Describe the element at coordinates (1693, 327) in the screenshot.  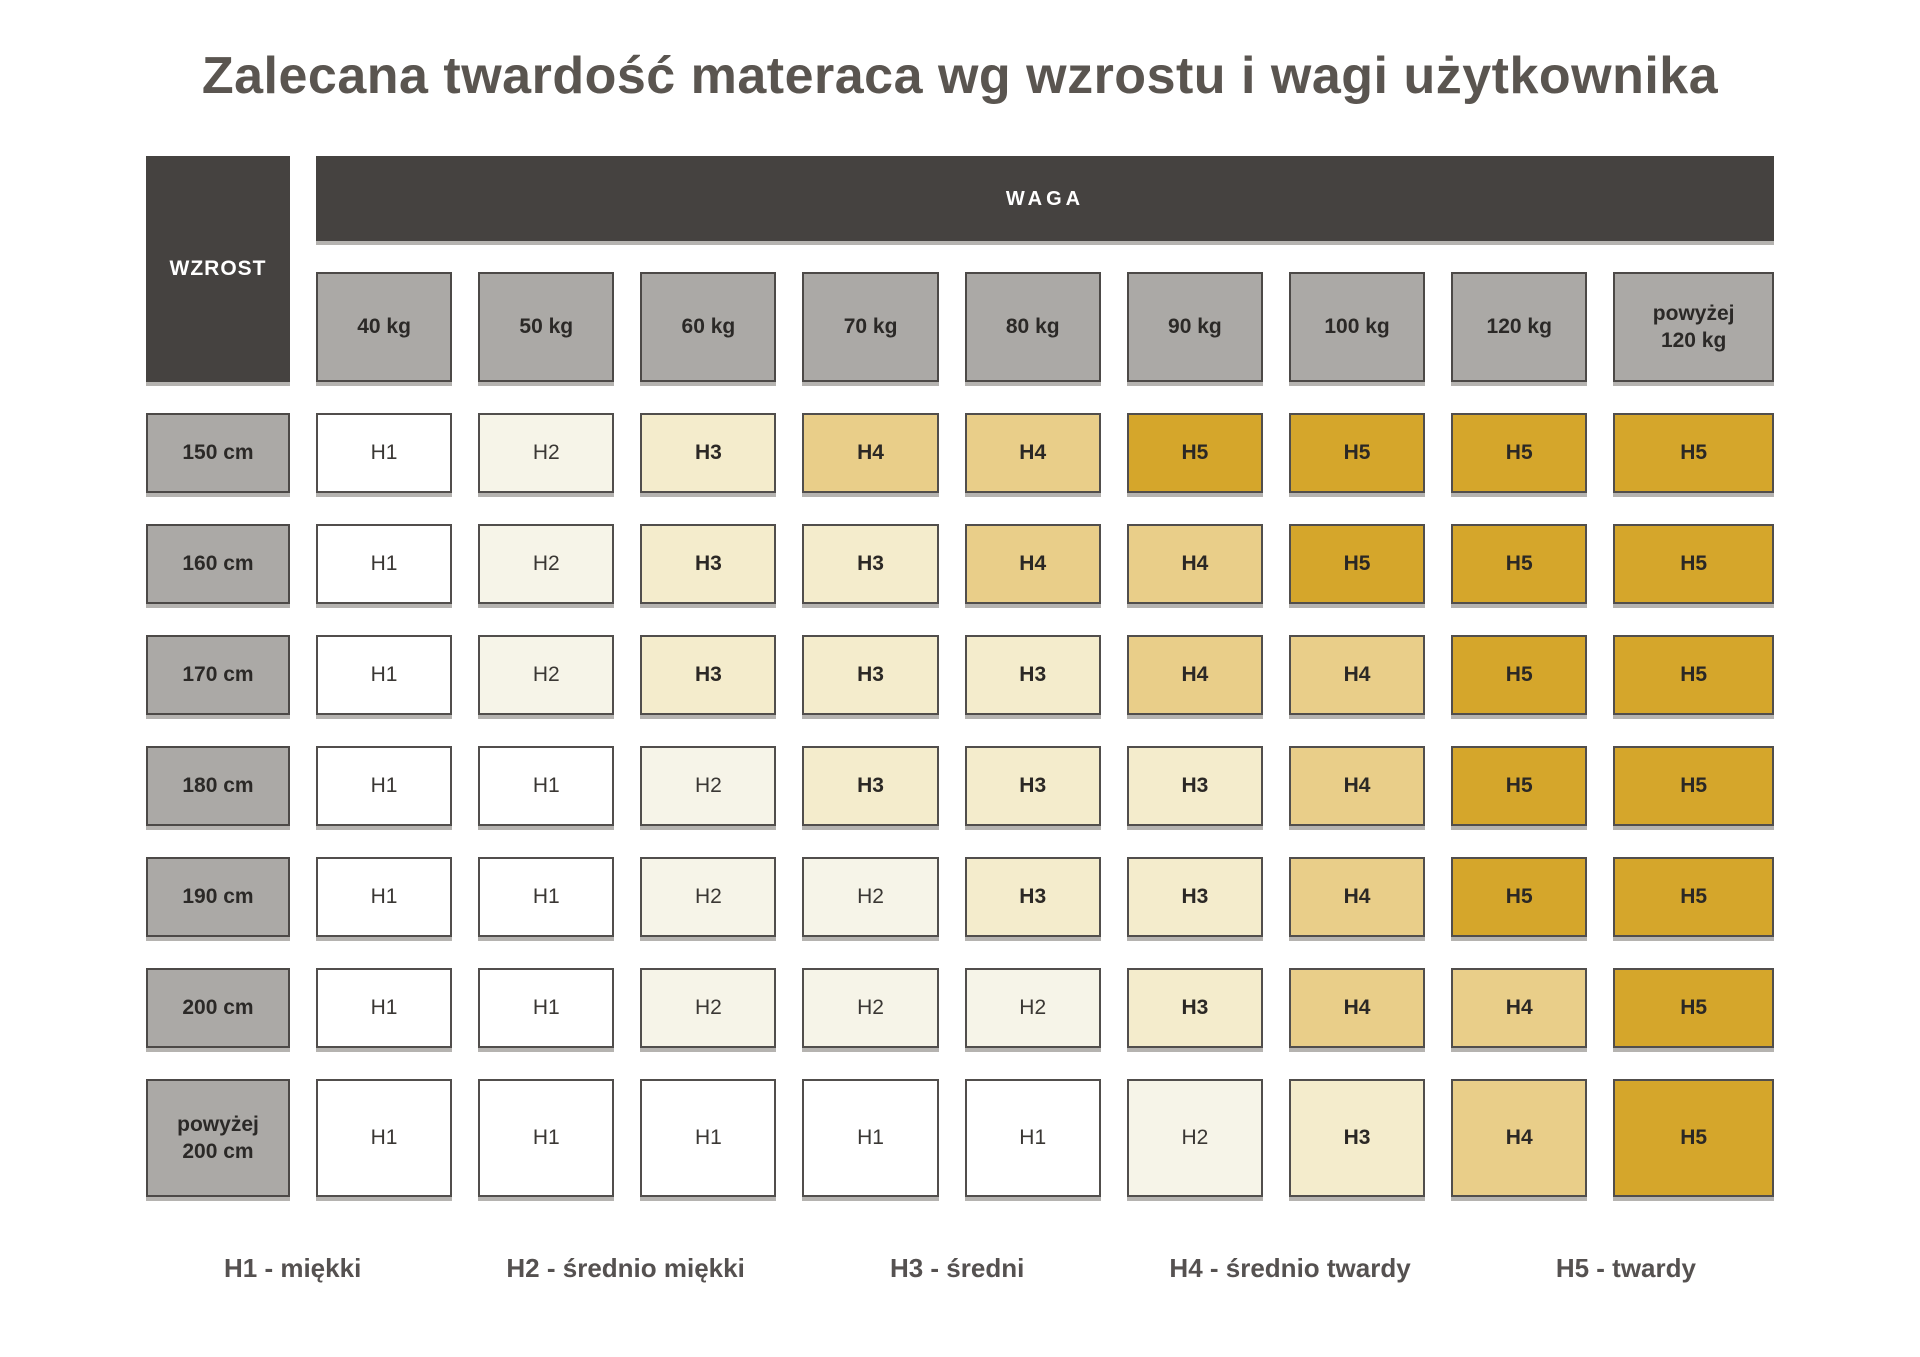
I see `column-header-weight: powyżej 120 kg` at that location.